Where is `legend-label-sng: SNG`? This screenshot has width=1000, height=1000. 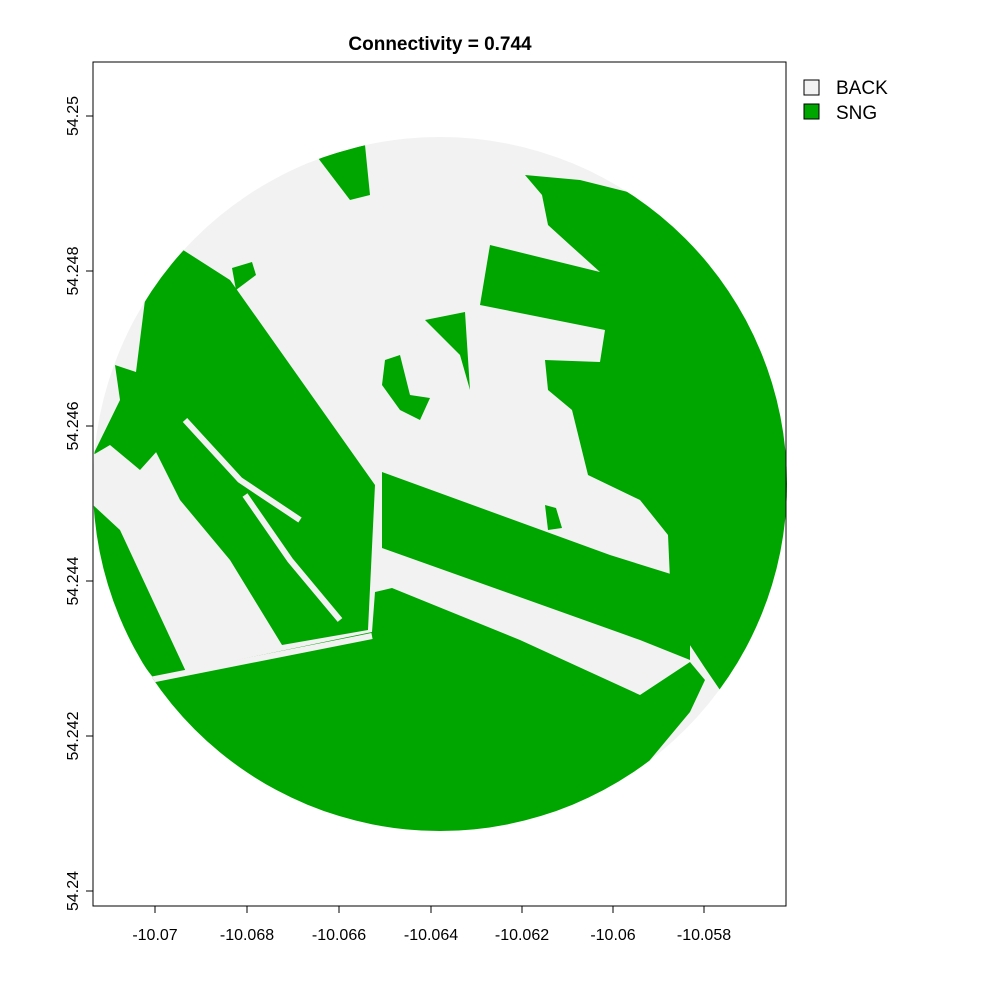
legend-label-sng: SNG is located at coordinates (856, 113).